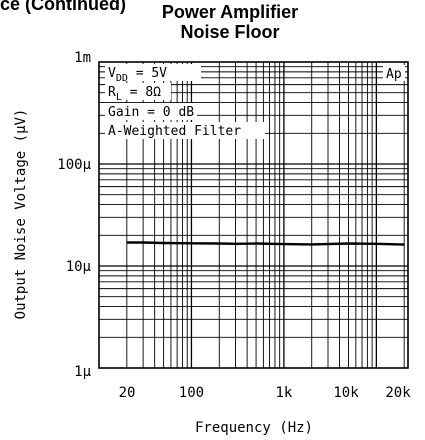  I want to click on watermark-backing, so click(394, 73).